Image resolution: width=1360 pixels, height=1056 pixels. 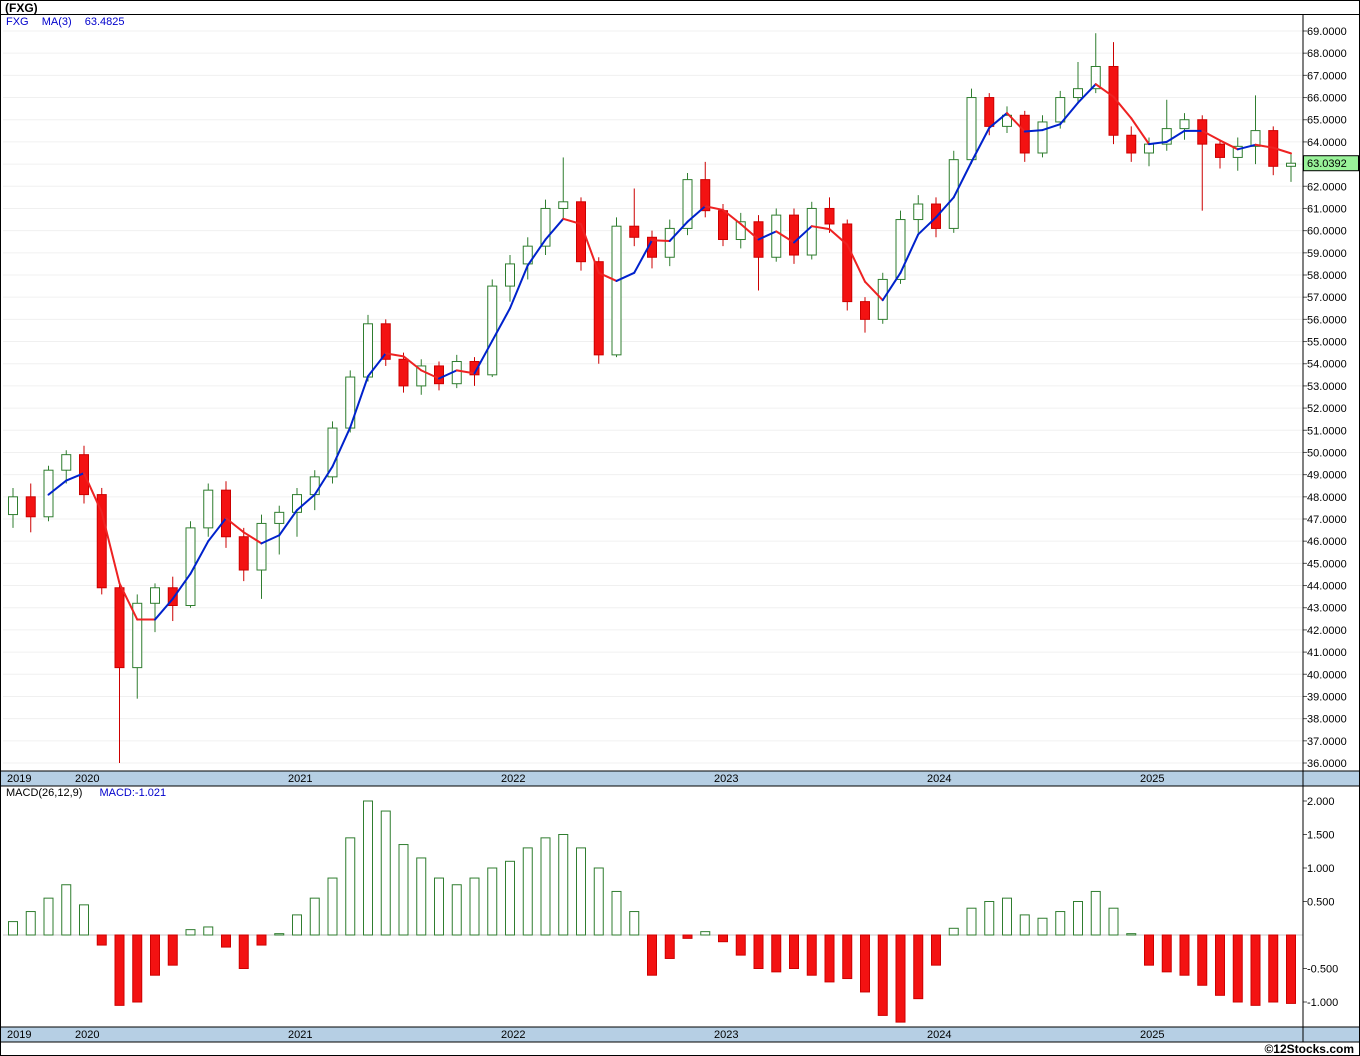 What do you see at coordinates (1327, 343) in the screenshot?
I see `svg-text: 55.0000` at bounding box center [1327, 343].